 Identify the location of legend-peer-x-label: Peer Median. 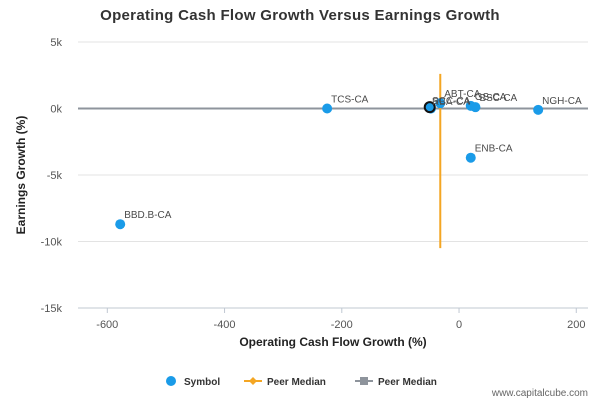
(296, 382).